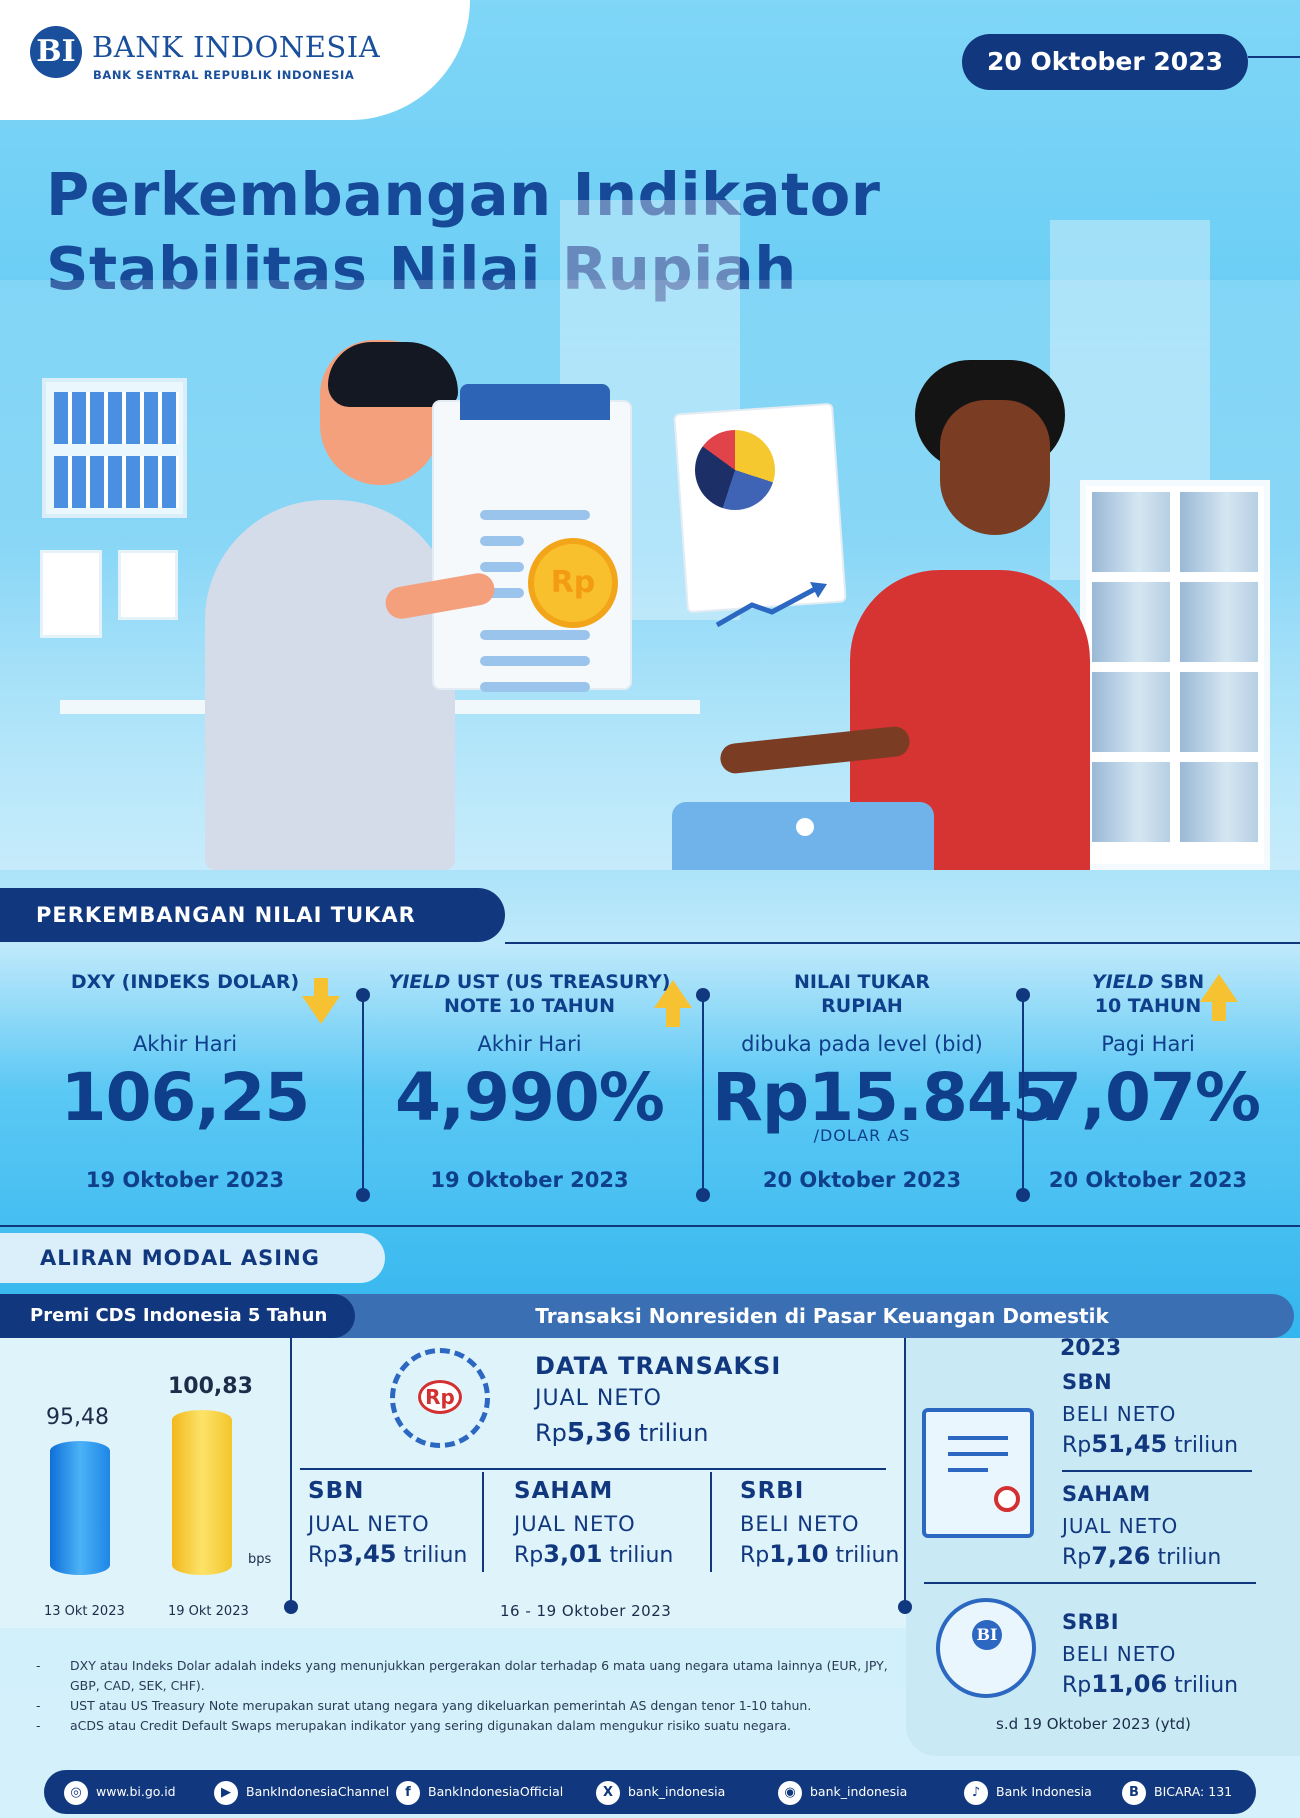 This screenshot has width=1300, height=1818. I want to click on woman-head, so click(995, 467).